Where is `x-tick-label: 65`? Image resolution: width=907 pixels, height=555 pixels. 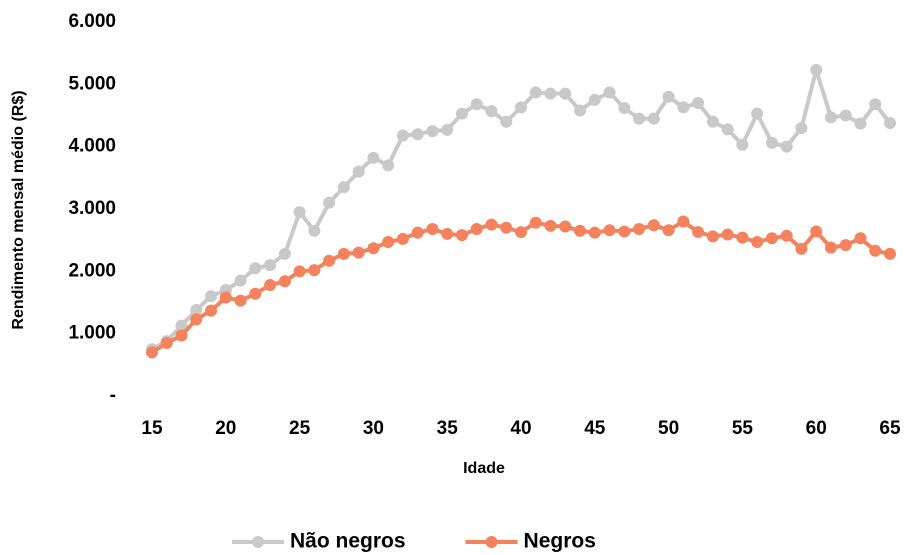
x-tick-label: 65 is located at coordinates (890, 428).